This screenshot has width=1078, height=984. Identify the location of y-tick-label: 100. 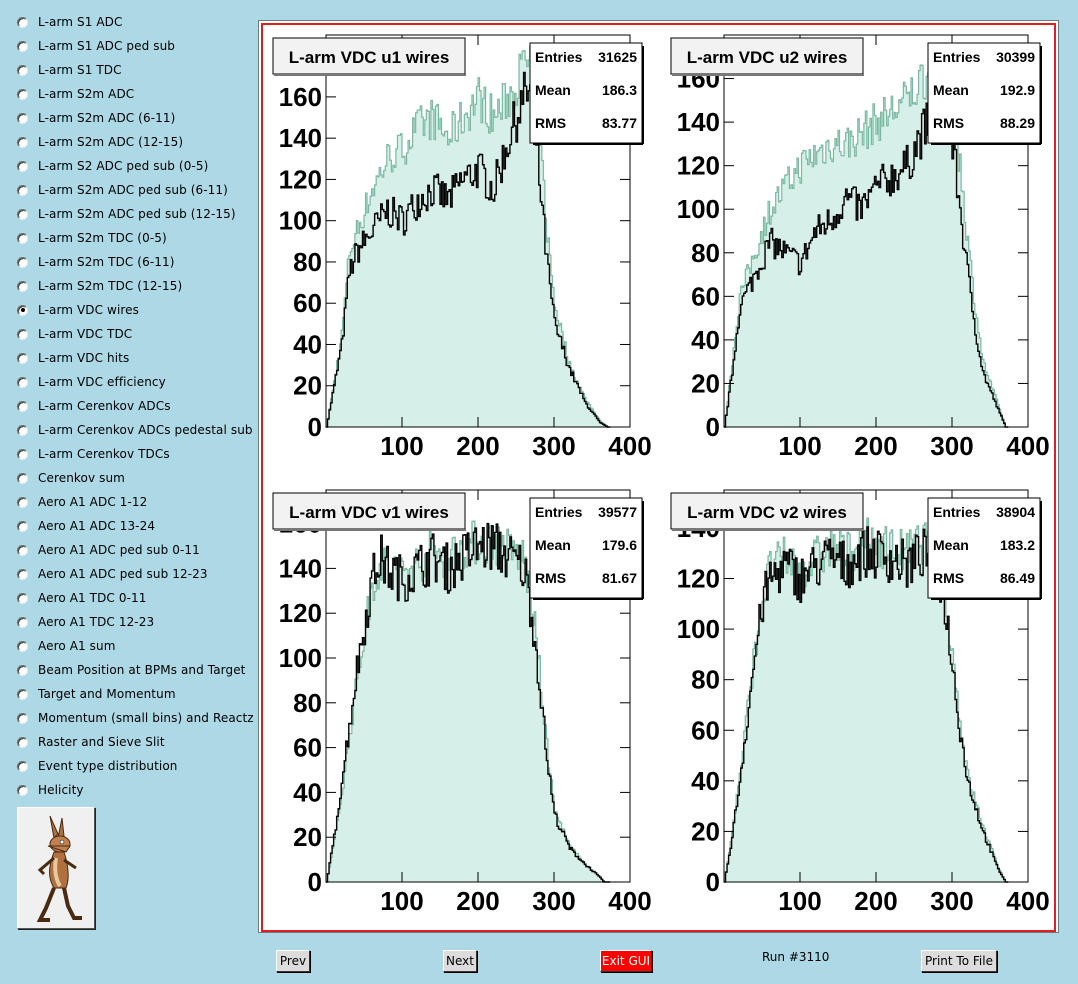
(698, 629).